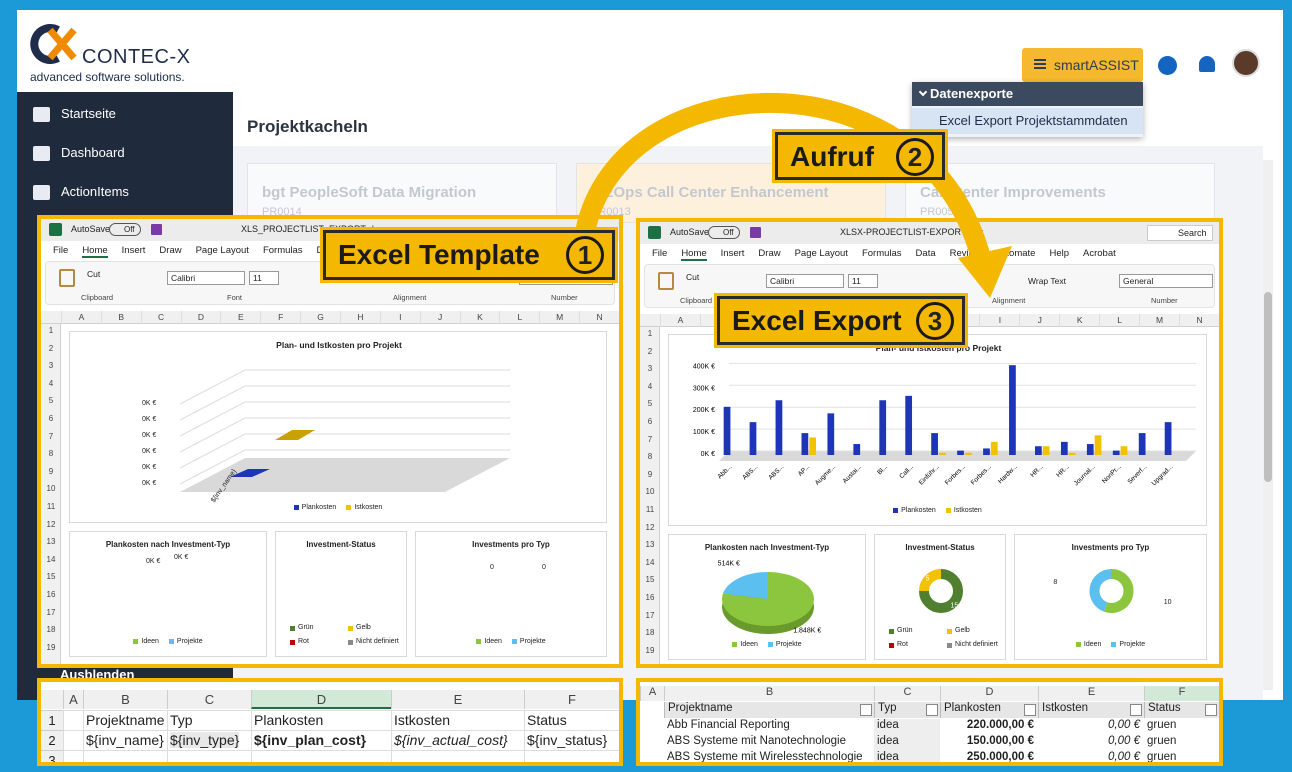  I want to click on sidebar-item: Startseite, so click(88, 113).